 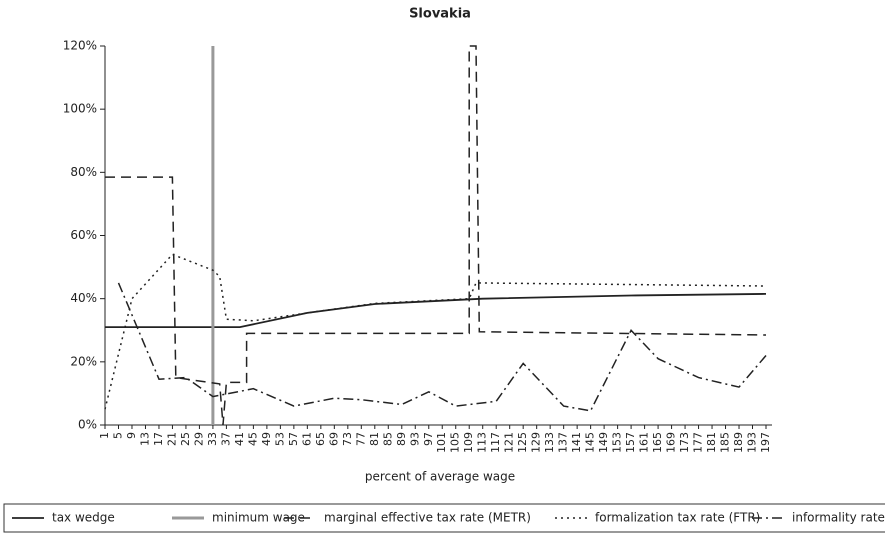 What do you see at coordinates (711, 442) in the screenshot?
I see `x-tick-label: 181` at bounding box center [711, 442].